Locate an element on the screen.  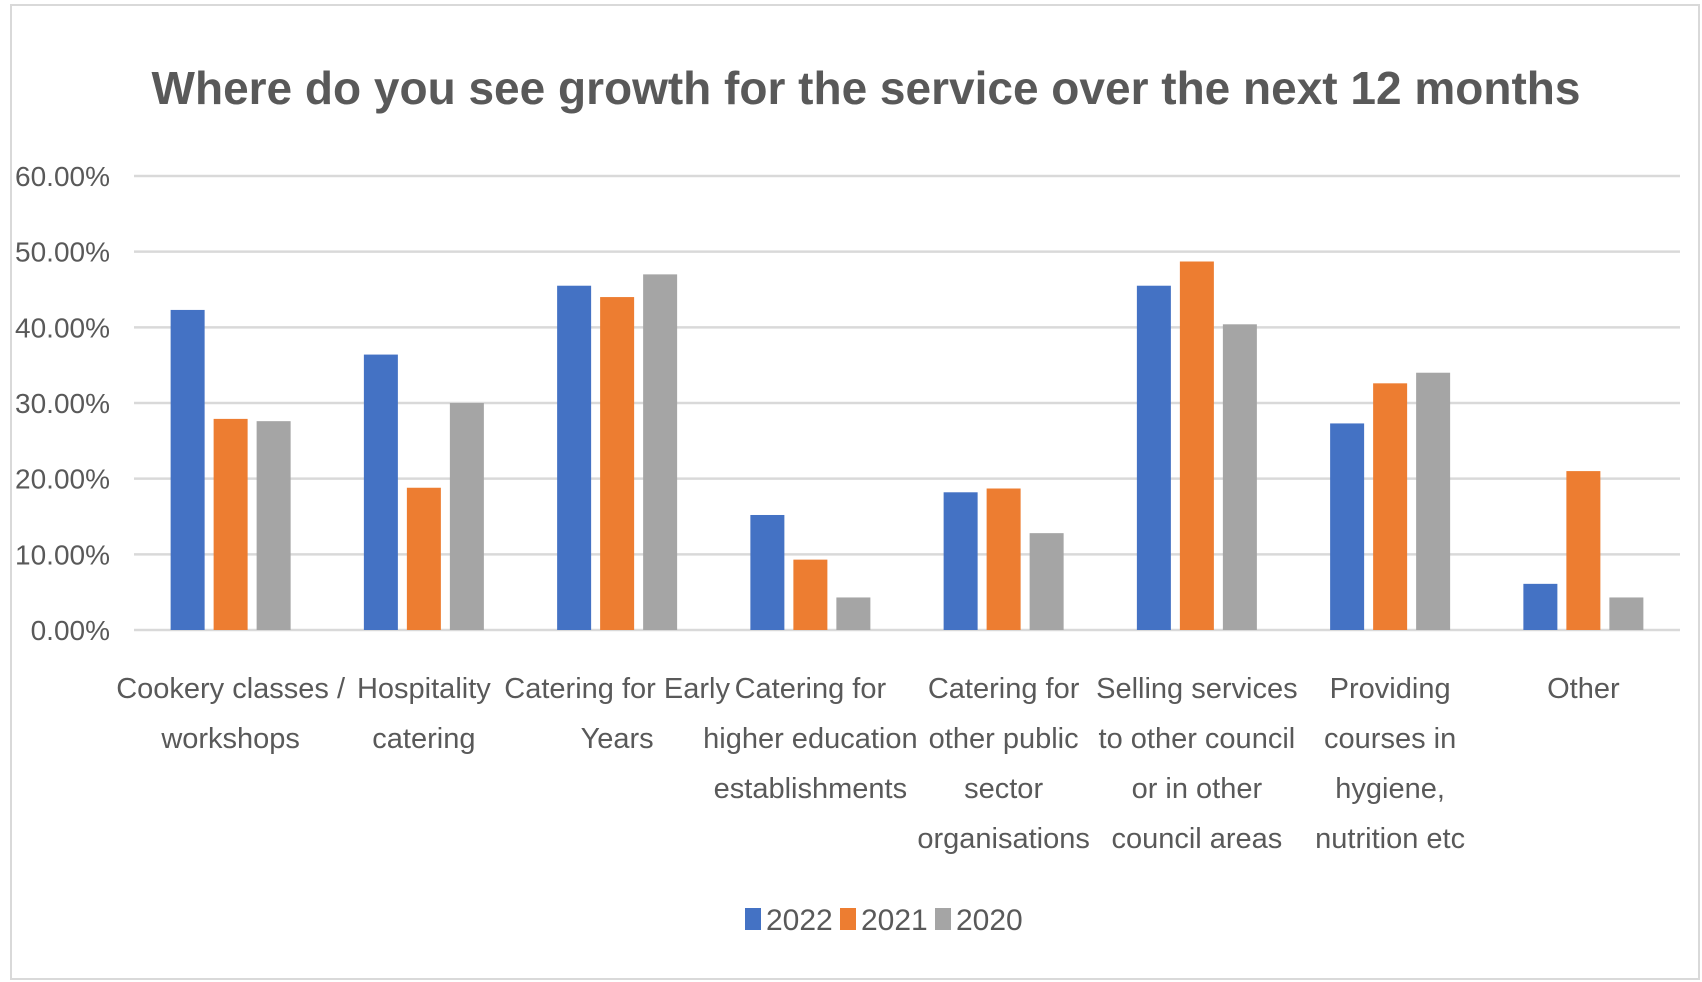
x-category-label: courses in is located at coordinates (1390, 739).